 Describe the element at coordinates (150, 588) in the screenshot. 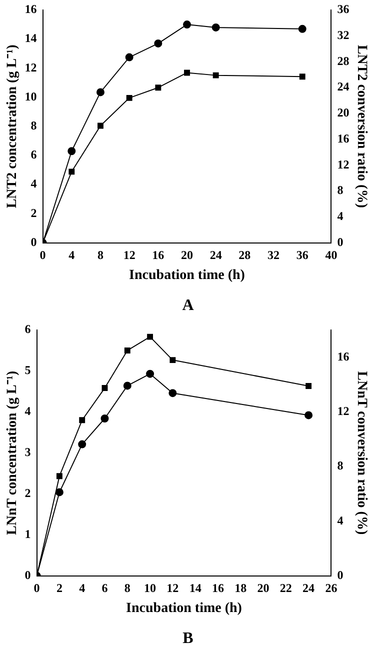

I see `x-tick-label: 10` at that location.